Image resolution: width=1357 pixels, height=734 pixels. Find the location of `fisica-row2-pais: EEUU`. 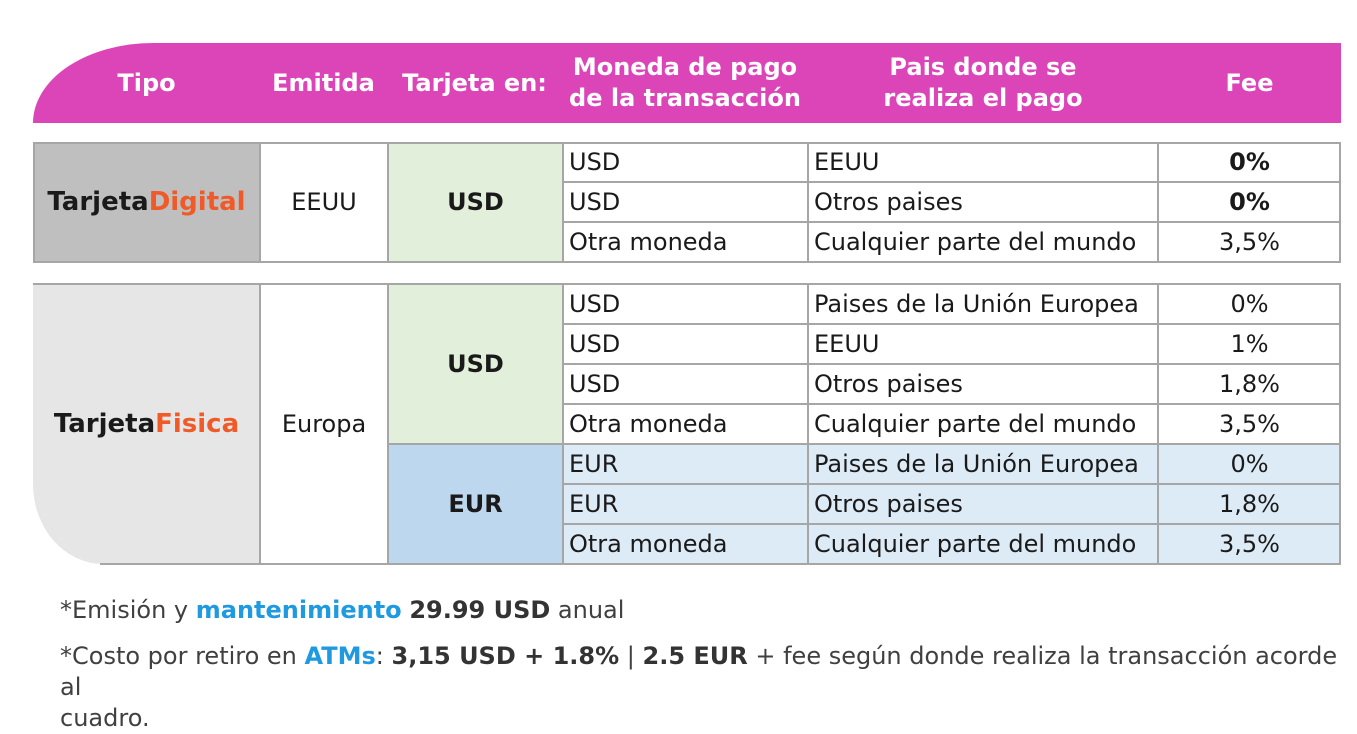

fisica-row2-pais: EEUU is located at coordinates (847, 344).